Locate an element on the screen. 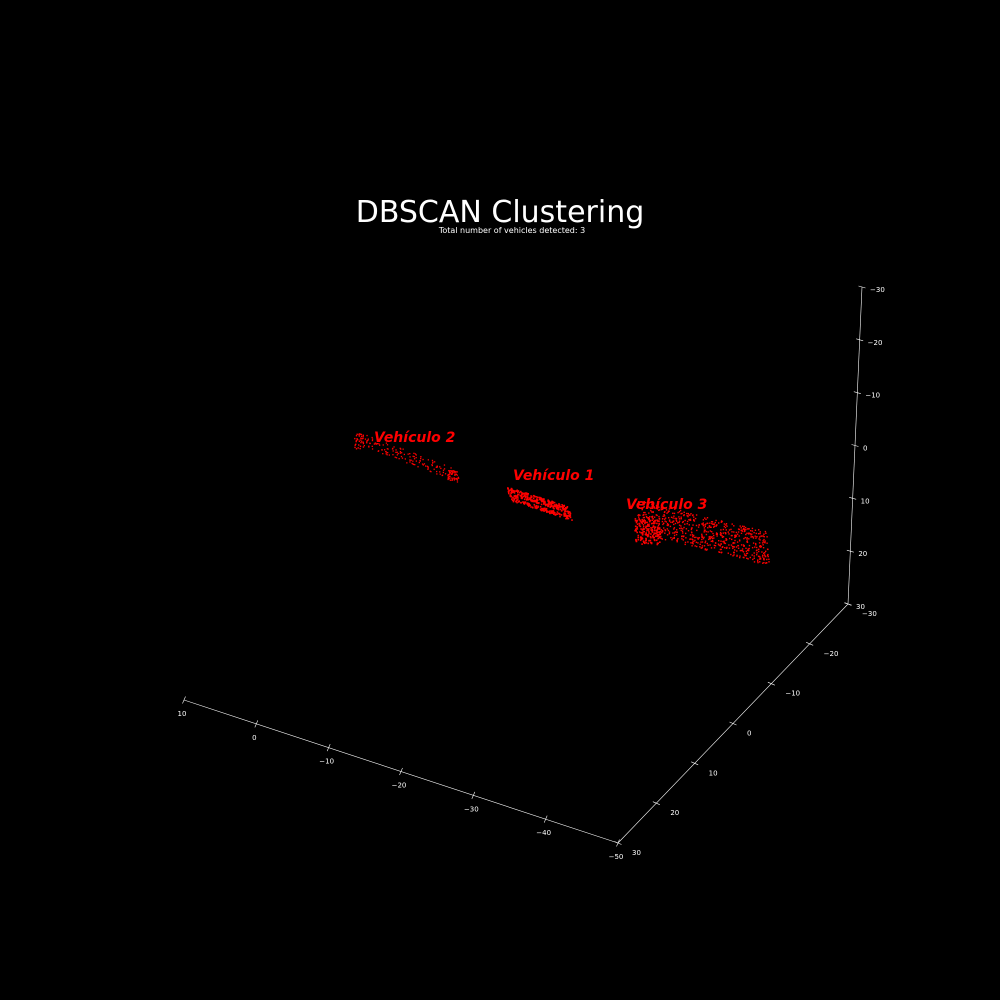 The width and height of the screenshot is (1000, 1000). x-axis-tick-label: −50 is located at coordinates (616, 857).